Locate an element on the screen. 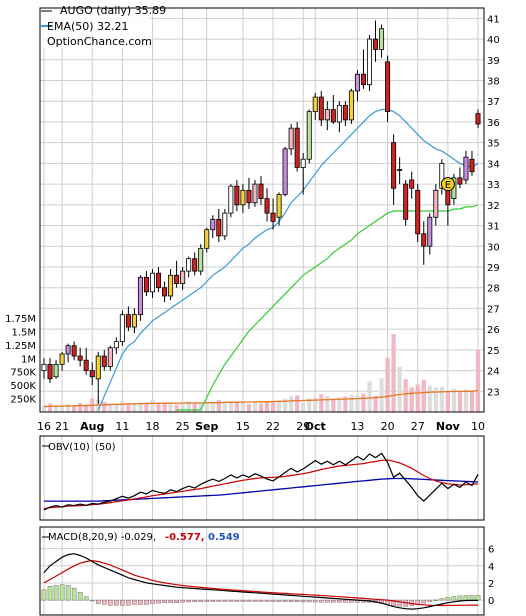 The image size is (526, 616). volume-ma-line is located at coordinates (261, 398).